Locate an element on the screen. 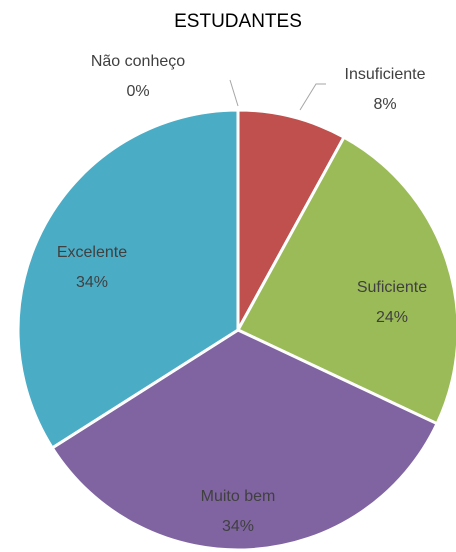  slice-label: Excelente is located at coordinates (92, 252).